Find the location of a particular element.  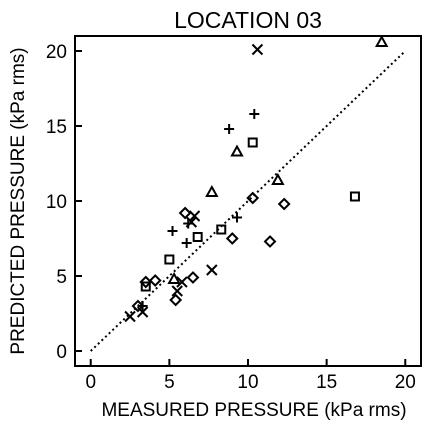

y-tick-label: 10 is located at coordinates (56, 202).